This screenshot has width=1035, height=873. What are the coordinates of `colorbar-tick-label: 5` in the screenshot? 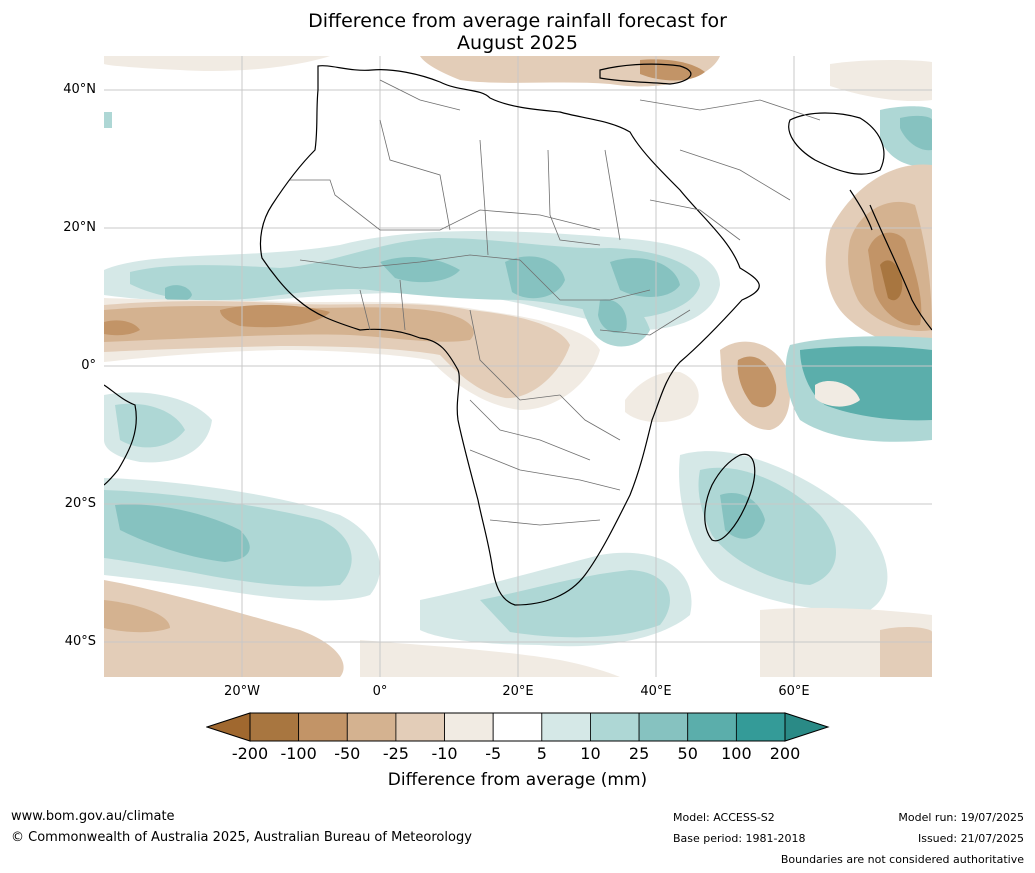 It's located at (541, 753).